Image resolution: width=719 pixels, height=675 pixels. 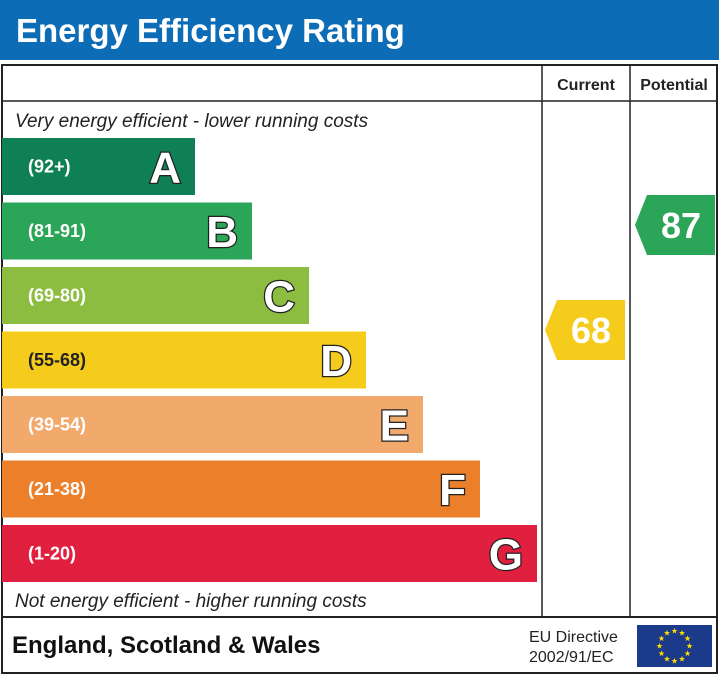 What do you see at coordinates (57, 360) in the screenshot?
I see `band-range: (55-68)` at bounding box center [57, 360].